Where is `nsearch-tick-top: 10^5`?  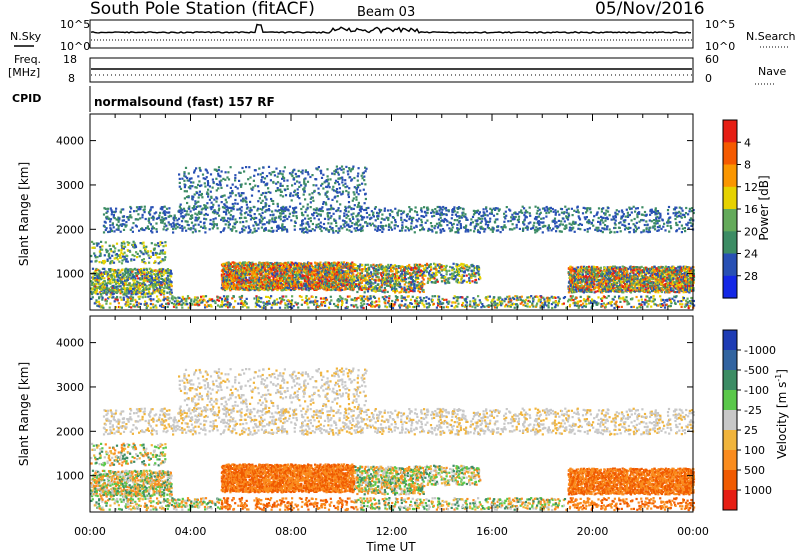 nsearch-tick-top: 10^5 is located at coordinates (720, 24).